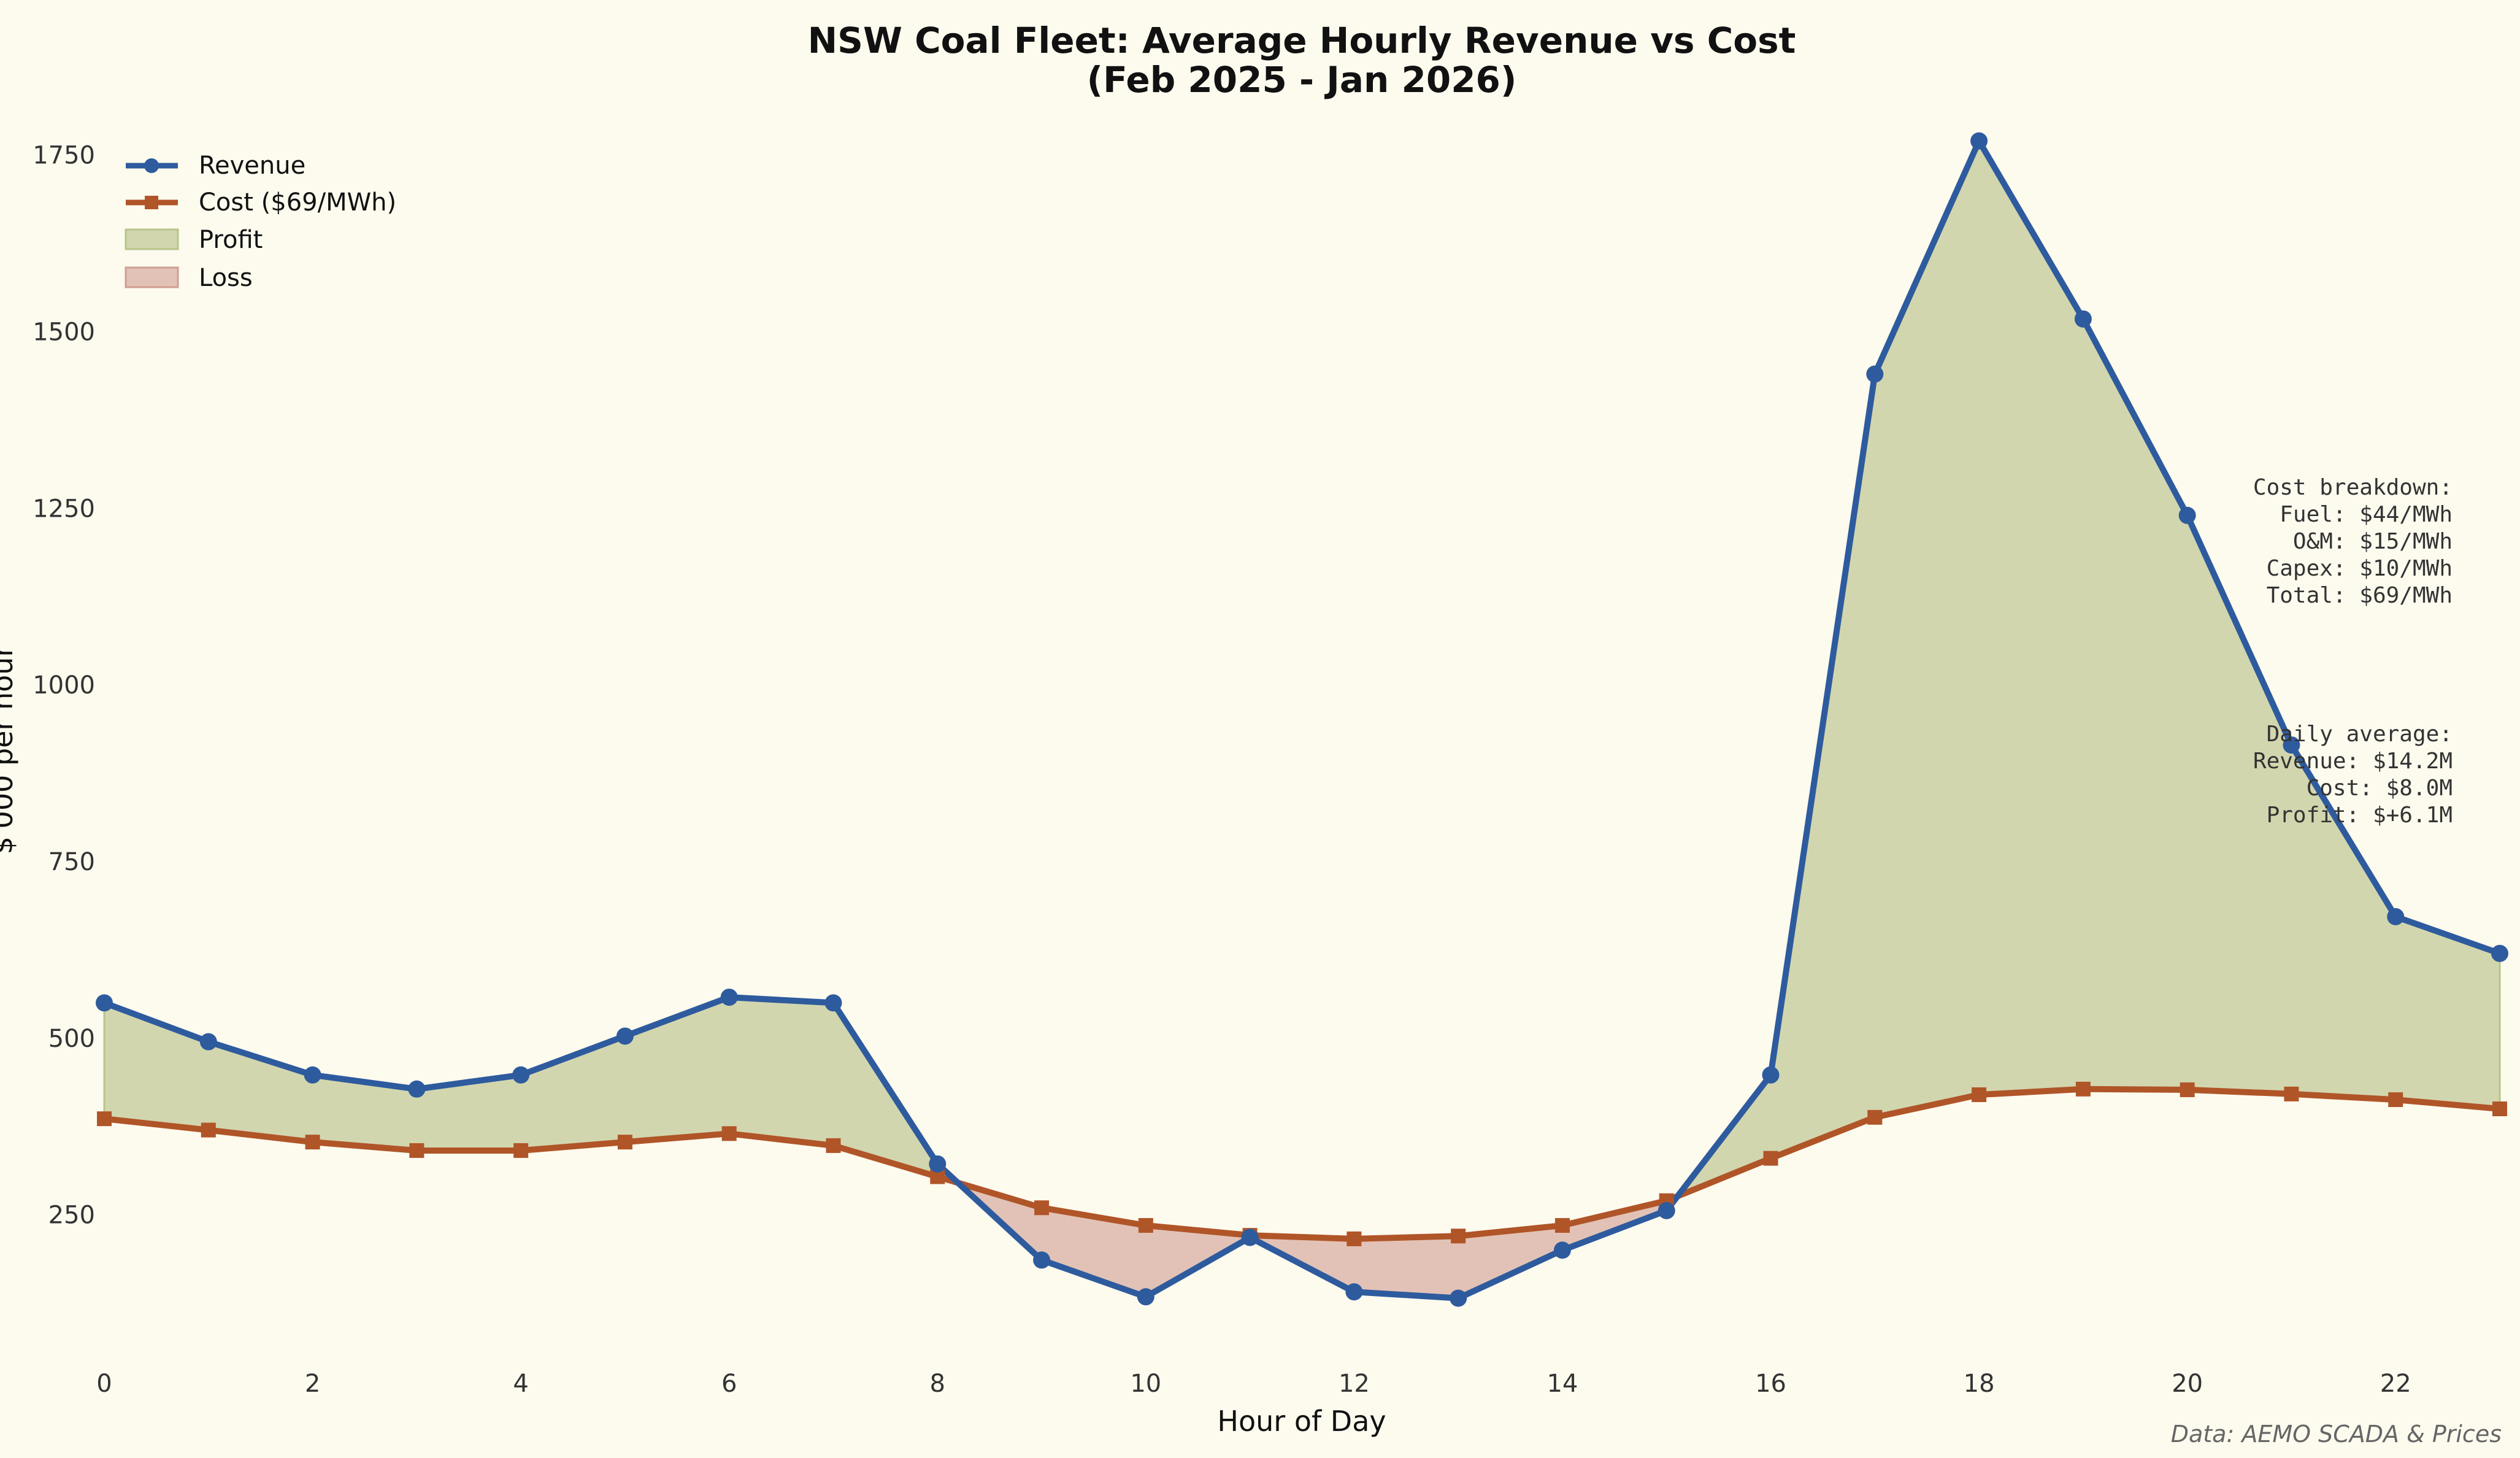 The height and width of the screenshot is (1458, 2520). What do you see at coordinates (1979, 1384) in the screenshot?
I see `x-tick-label: 18` at bounding box center [1979, 1384].